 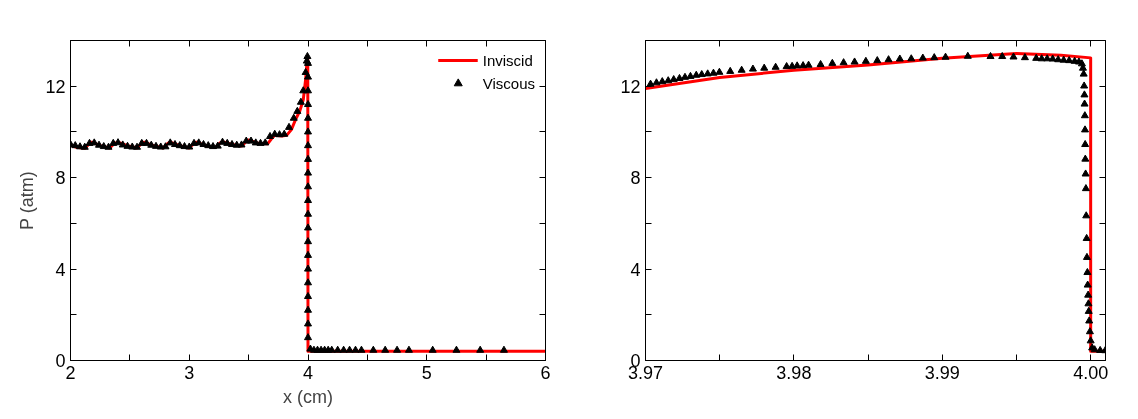 What do you see at coordinates (27, 200) in the screenshot?
I see `y-axis-title: P (atm)` at bounding box center [27, 200].